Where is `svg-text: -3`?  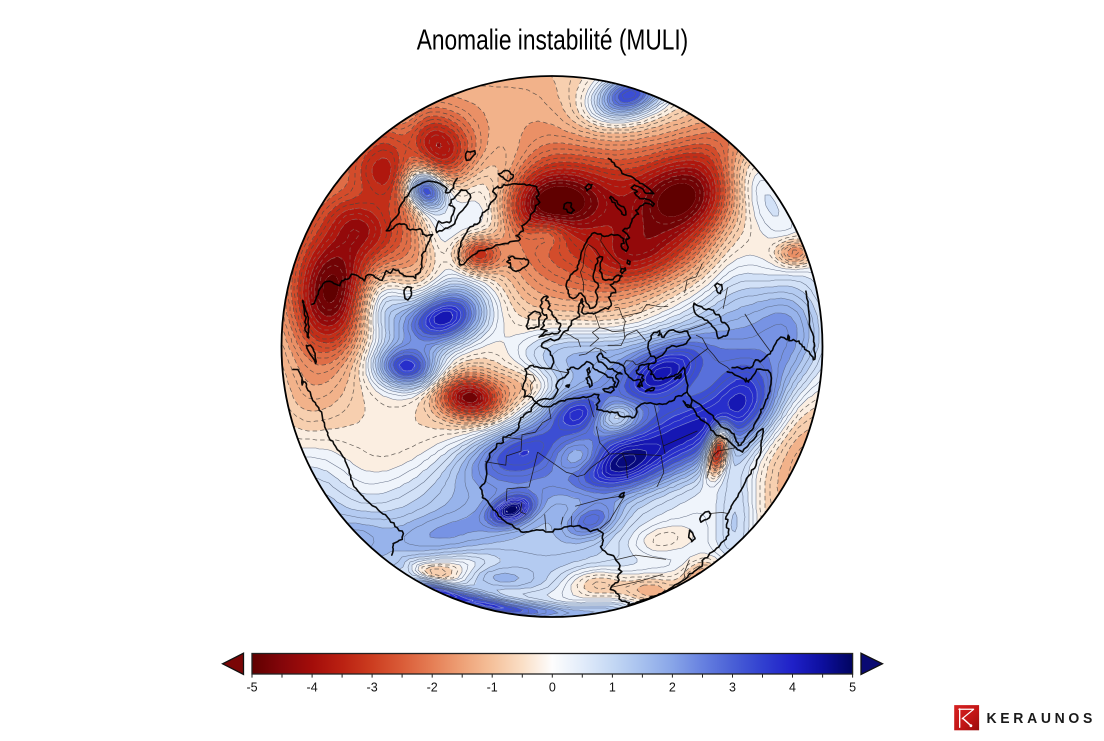
svg-text: -3 is located at coordinates (372, 688).